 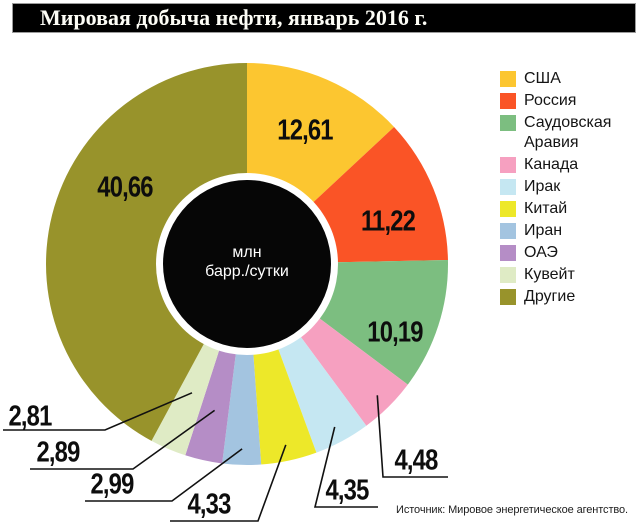 What do you see at coordinates (508, 187) in the screenshot?
I see `legend-swatch-iraq` at bounding box center [508, 187].